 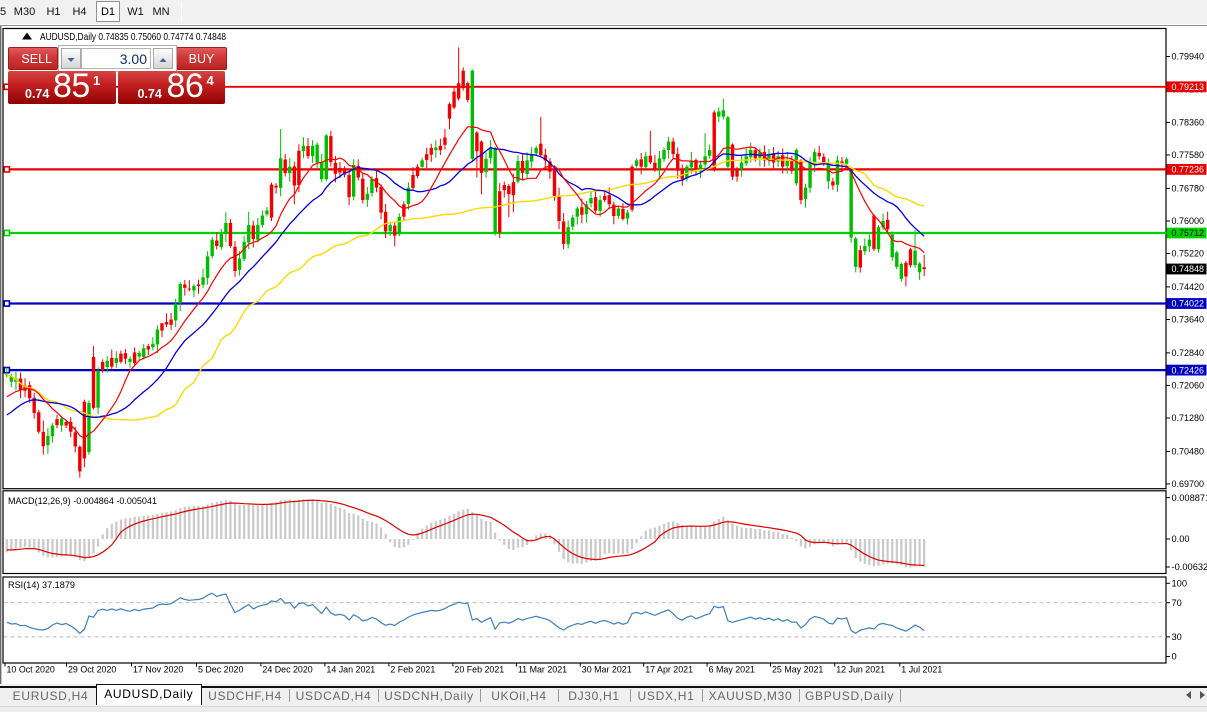 What do you see at coordinates (1188, 386) in the screenshot?
I see `svg-text: 0.72060` at bounding box center [1188, 386].